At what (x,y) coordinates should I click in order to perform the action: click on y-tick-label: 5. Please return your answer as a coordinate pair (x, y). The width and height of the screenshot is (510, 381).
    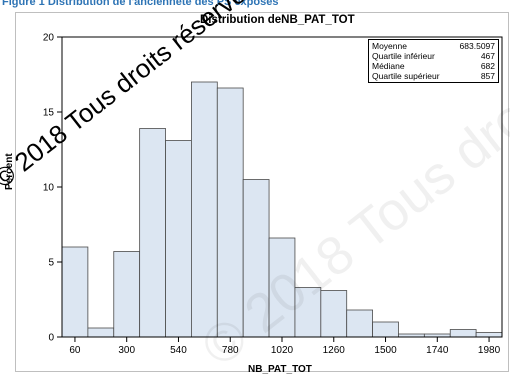
    Looking at the image, I should click on (51, 263).